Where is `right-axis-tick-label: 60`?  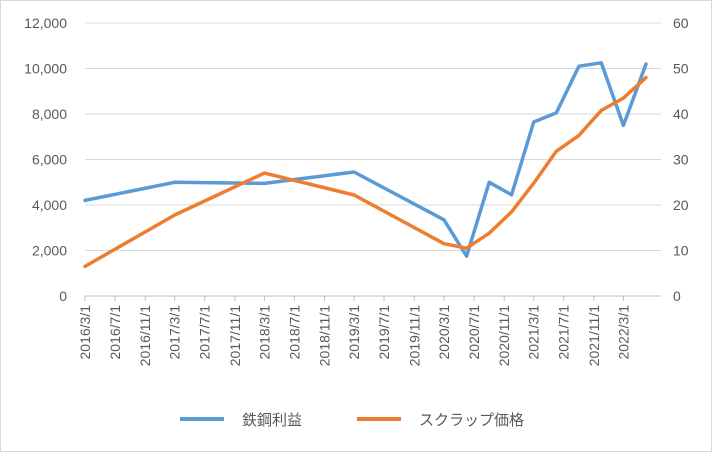
right-axis-tick-label: 60 is located at coordinates (681, 23).